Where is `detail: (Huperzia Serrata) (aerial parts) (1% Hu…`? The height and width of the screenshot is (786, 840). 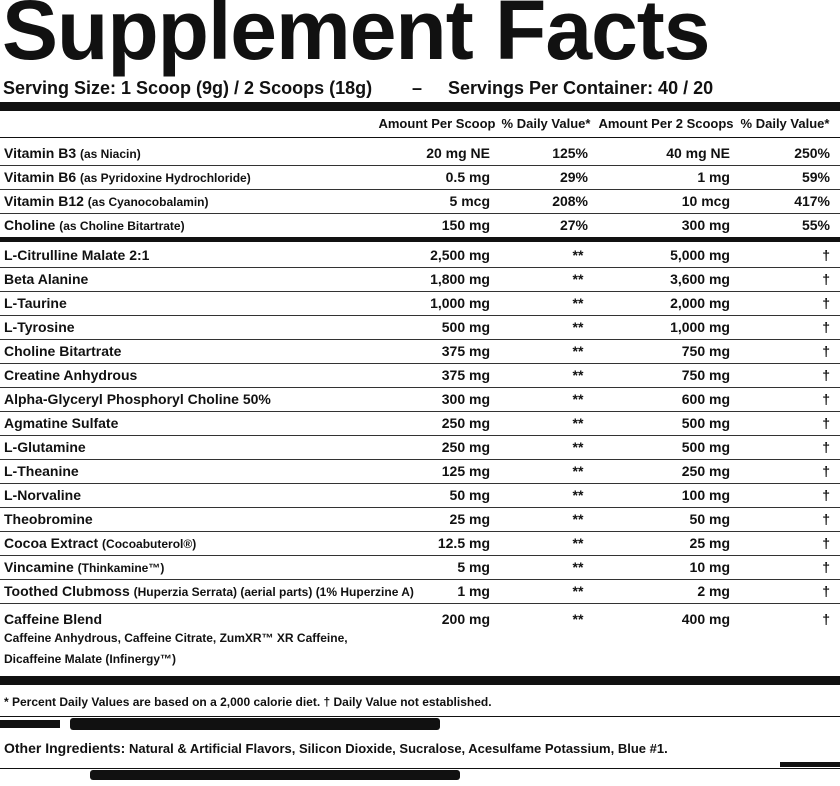 detail: (Huperzia Serrata) (aerial parts) (1% Hu… is located at coordinates (273, 592).